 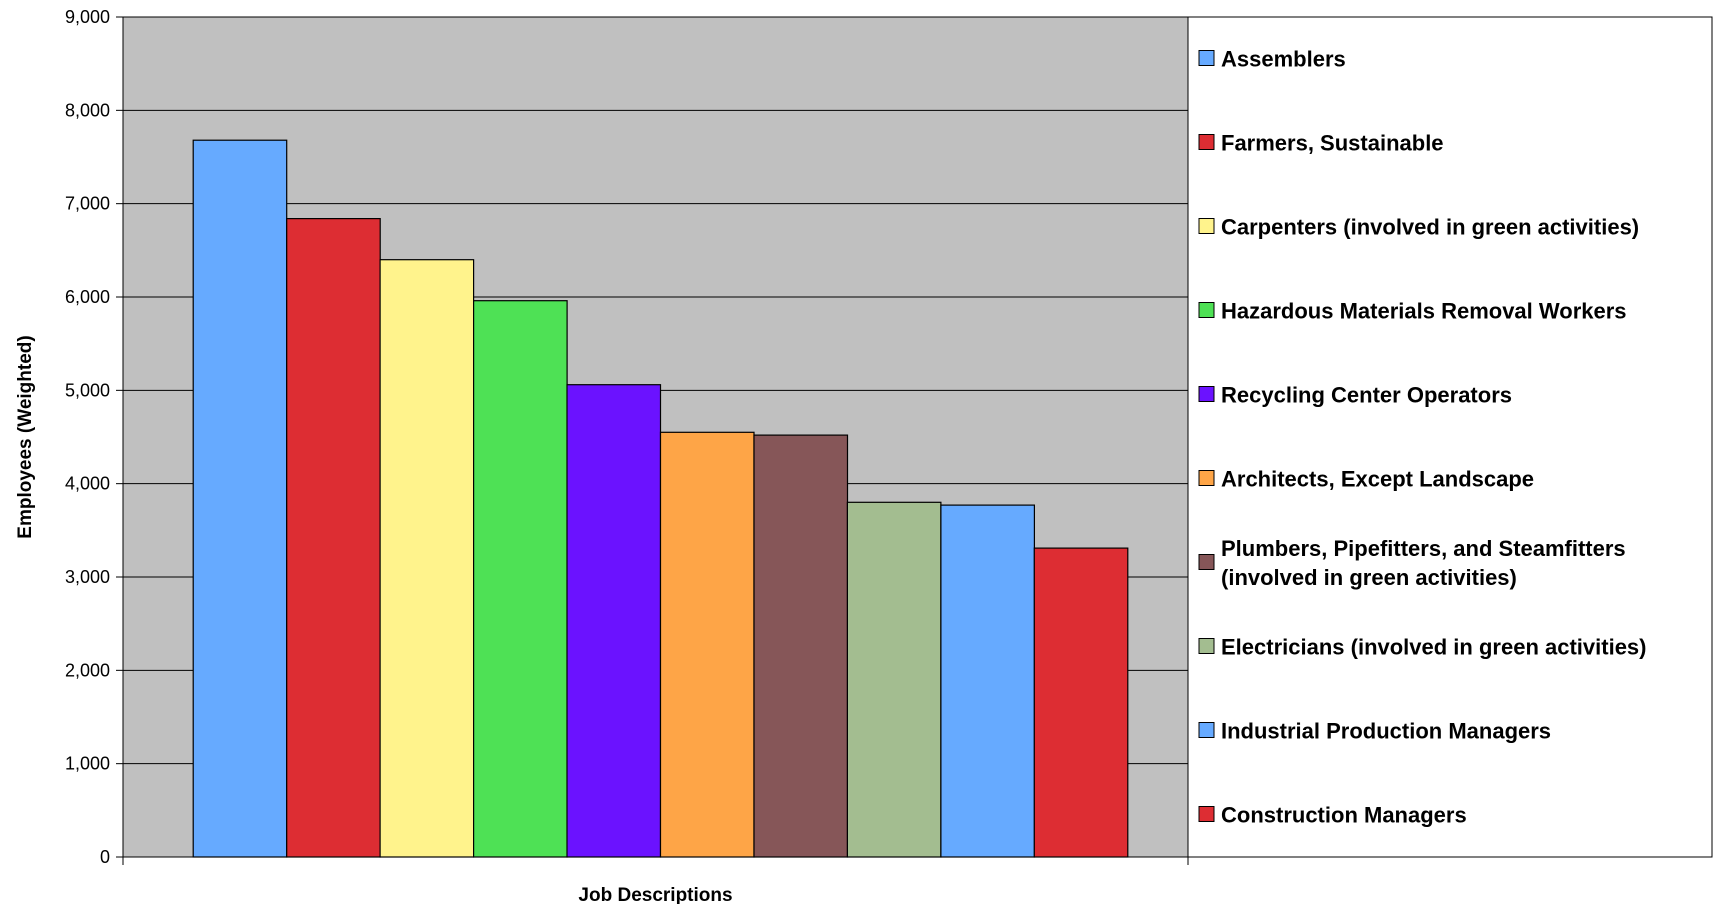 I want to click on y-tick-label: 4,000, so click(x=87, y=484).